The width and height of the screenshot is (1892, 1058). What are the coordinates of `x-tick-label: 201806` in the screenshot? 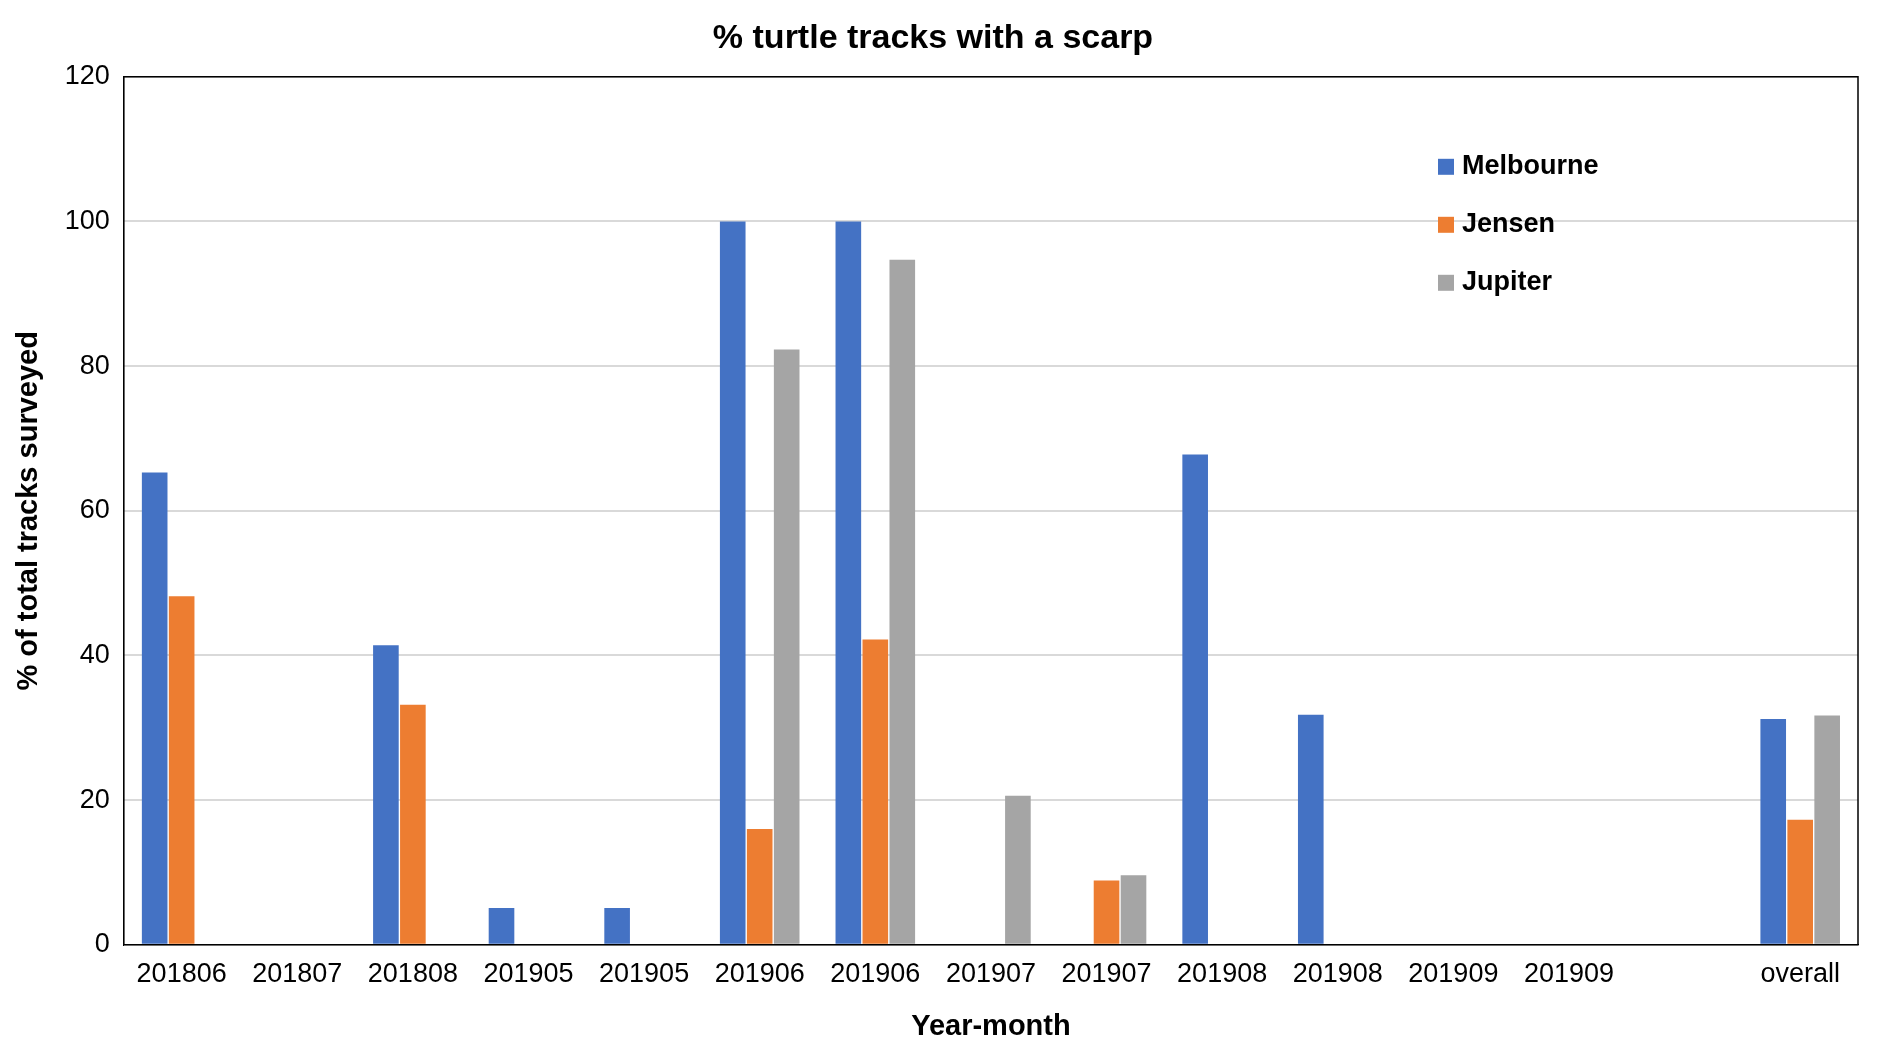 It's located at (181, 973).